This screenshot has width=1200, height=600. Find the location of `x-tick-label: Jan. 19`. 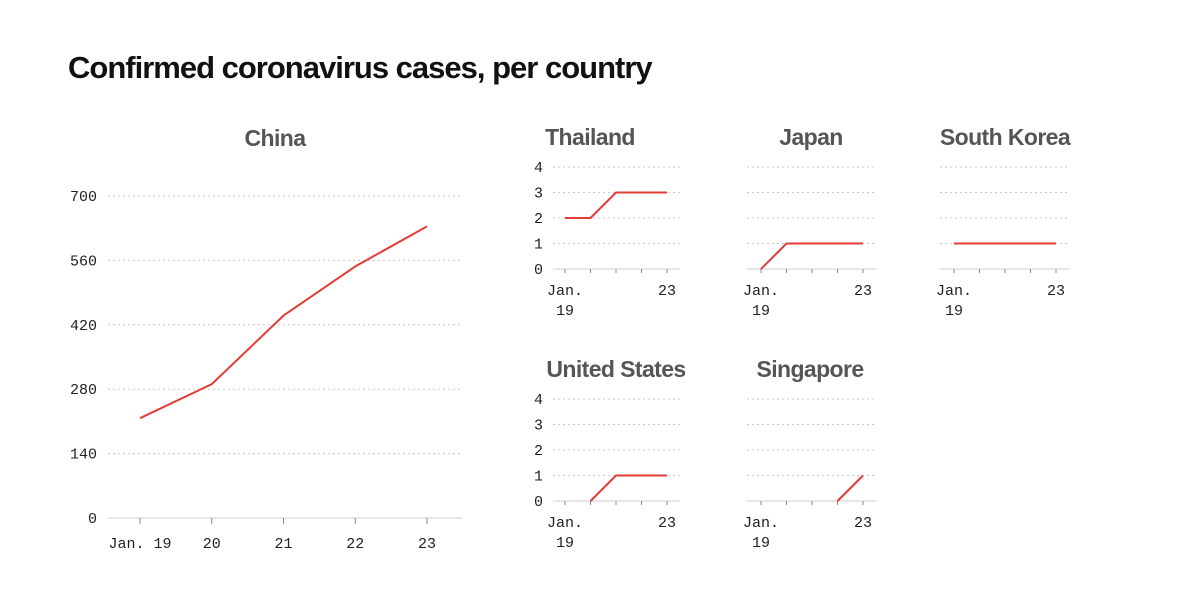

x-tick-label: Jan. 19 is located at coordinates (139, 544).